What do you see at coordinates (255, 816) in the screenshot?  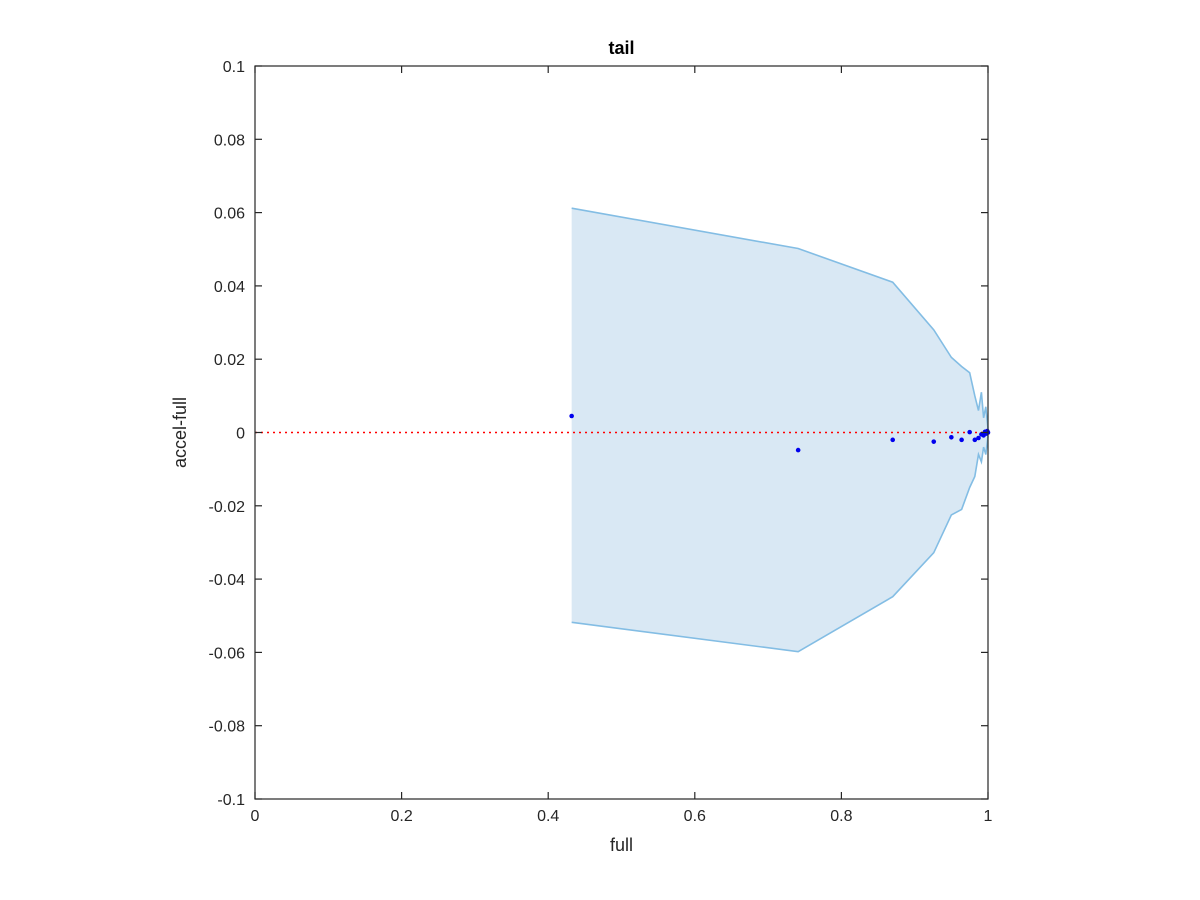 I see `x-tick-label: 0` at bounding box center [255, 816].